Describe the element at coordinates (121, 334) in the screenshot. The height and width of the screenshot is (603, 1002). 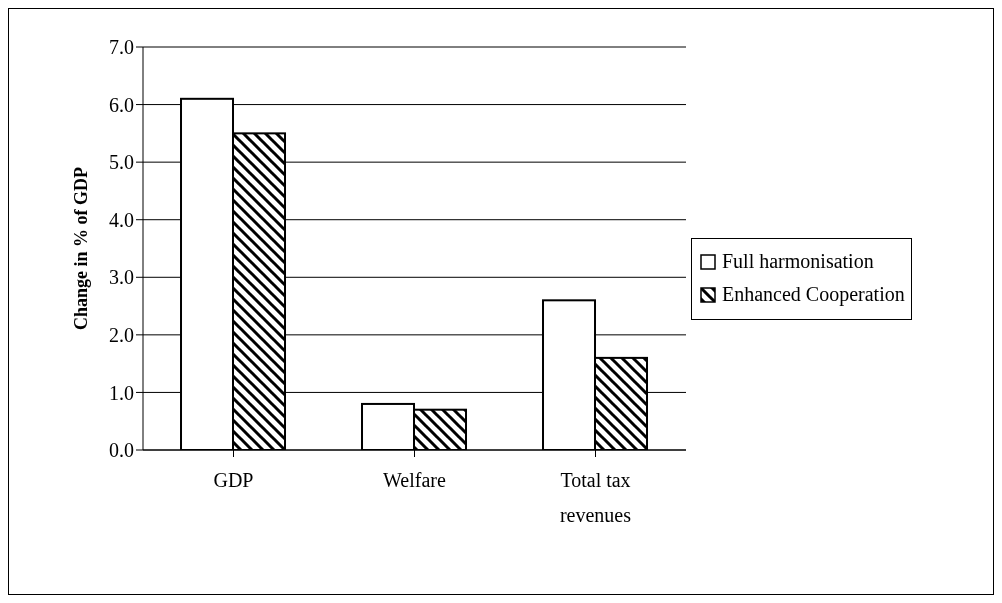
I see `y-tick-label: 2.0` at that location.